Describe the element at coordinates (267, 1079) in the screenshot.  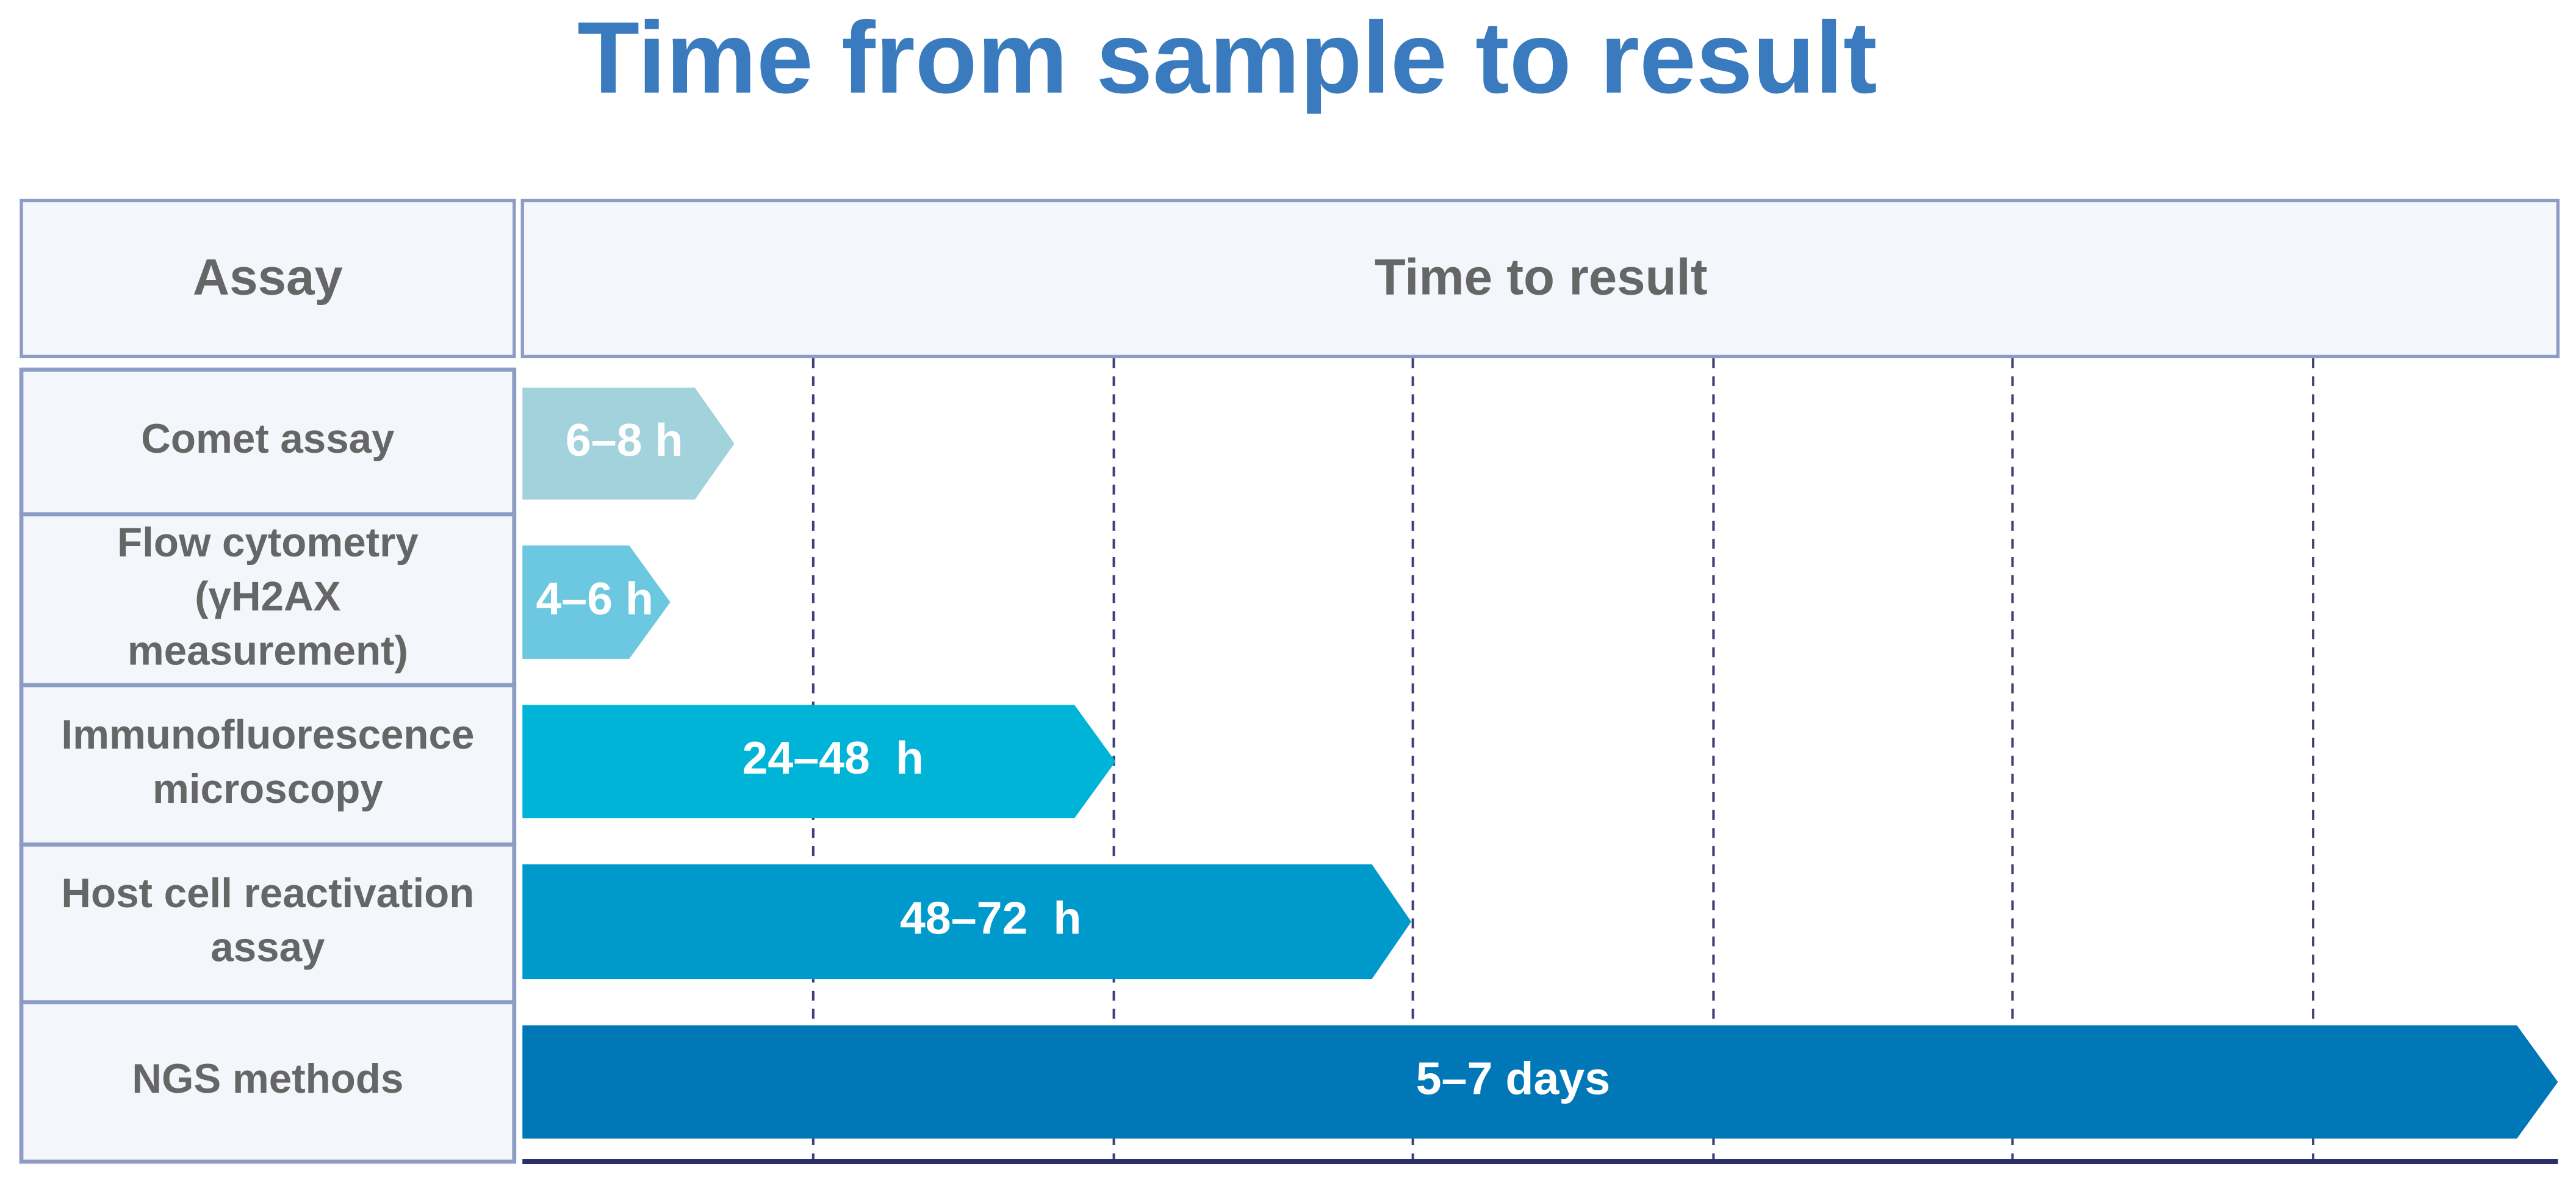
I see `assay-label: NGS methods` at that location.